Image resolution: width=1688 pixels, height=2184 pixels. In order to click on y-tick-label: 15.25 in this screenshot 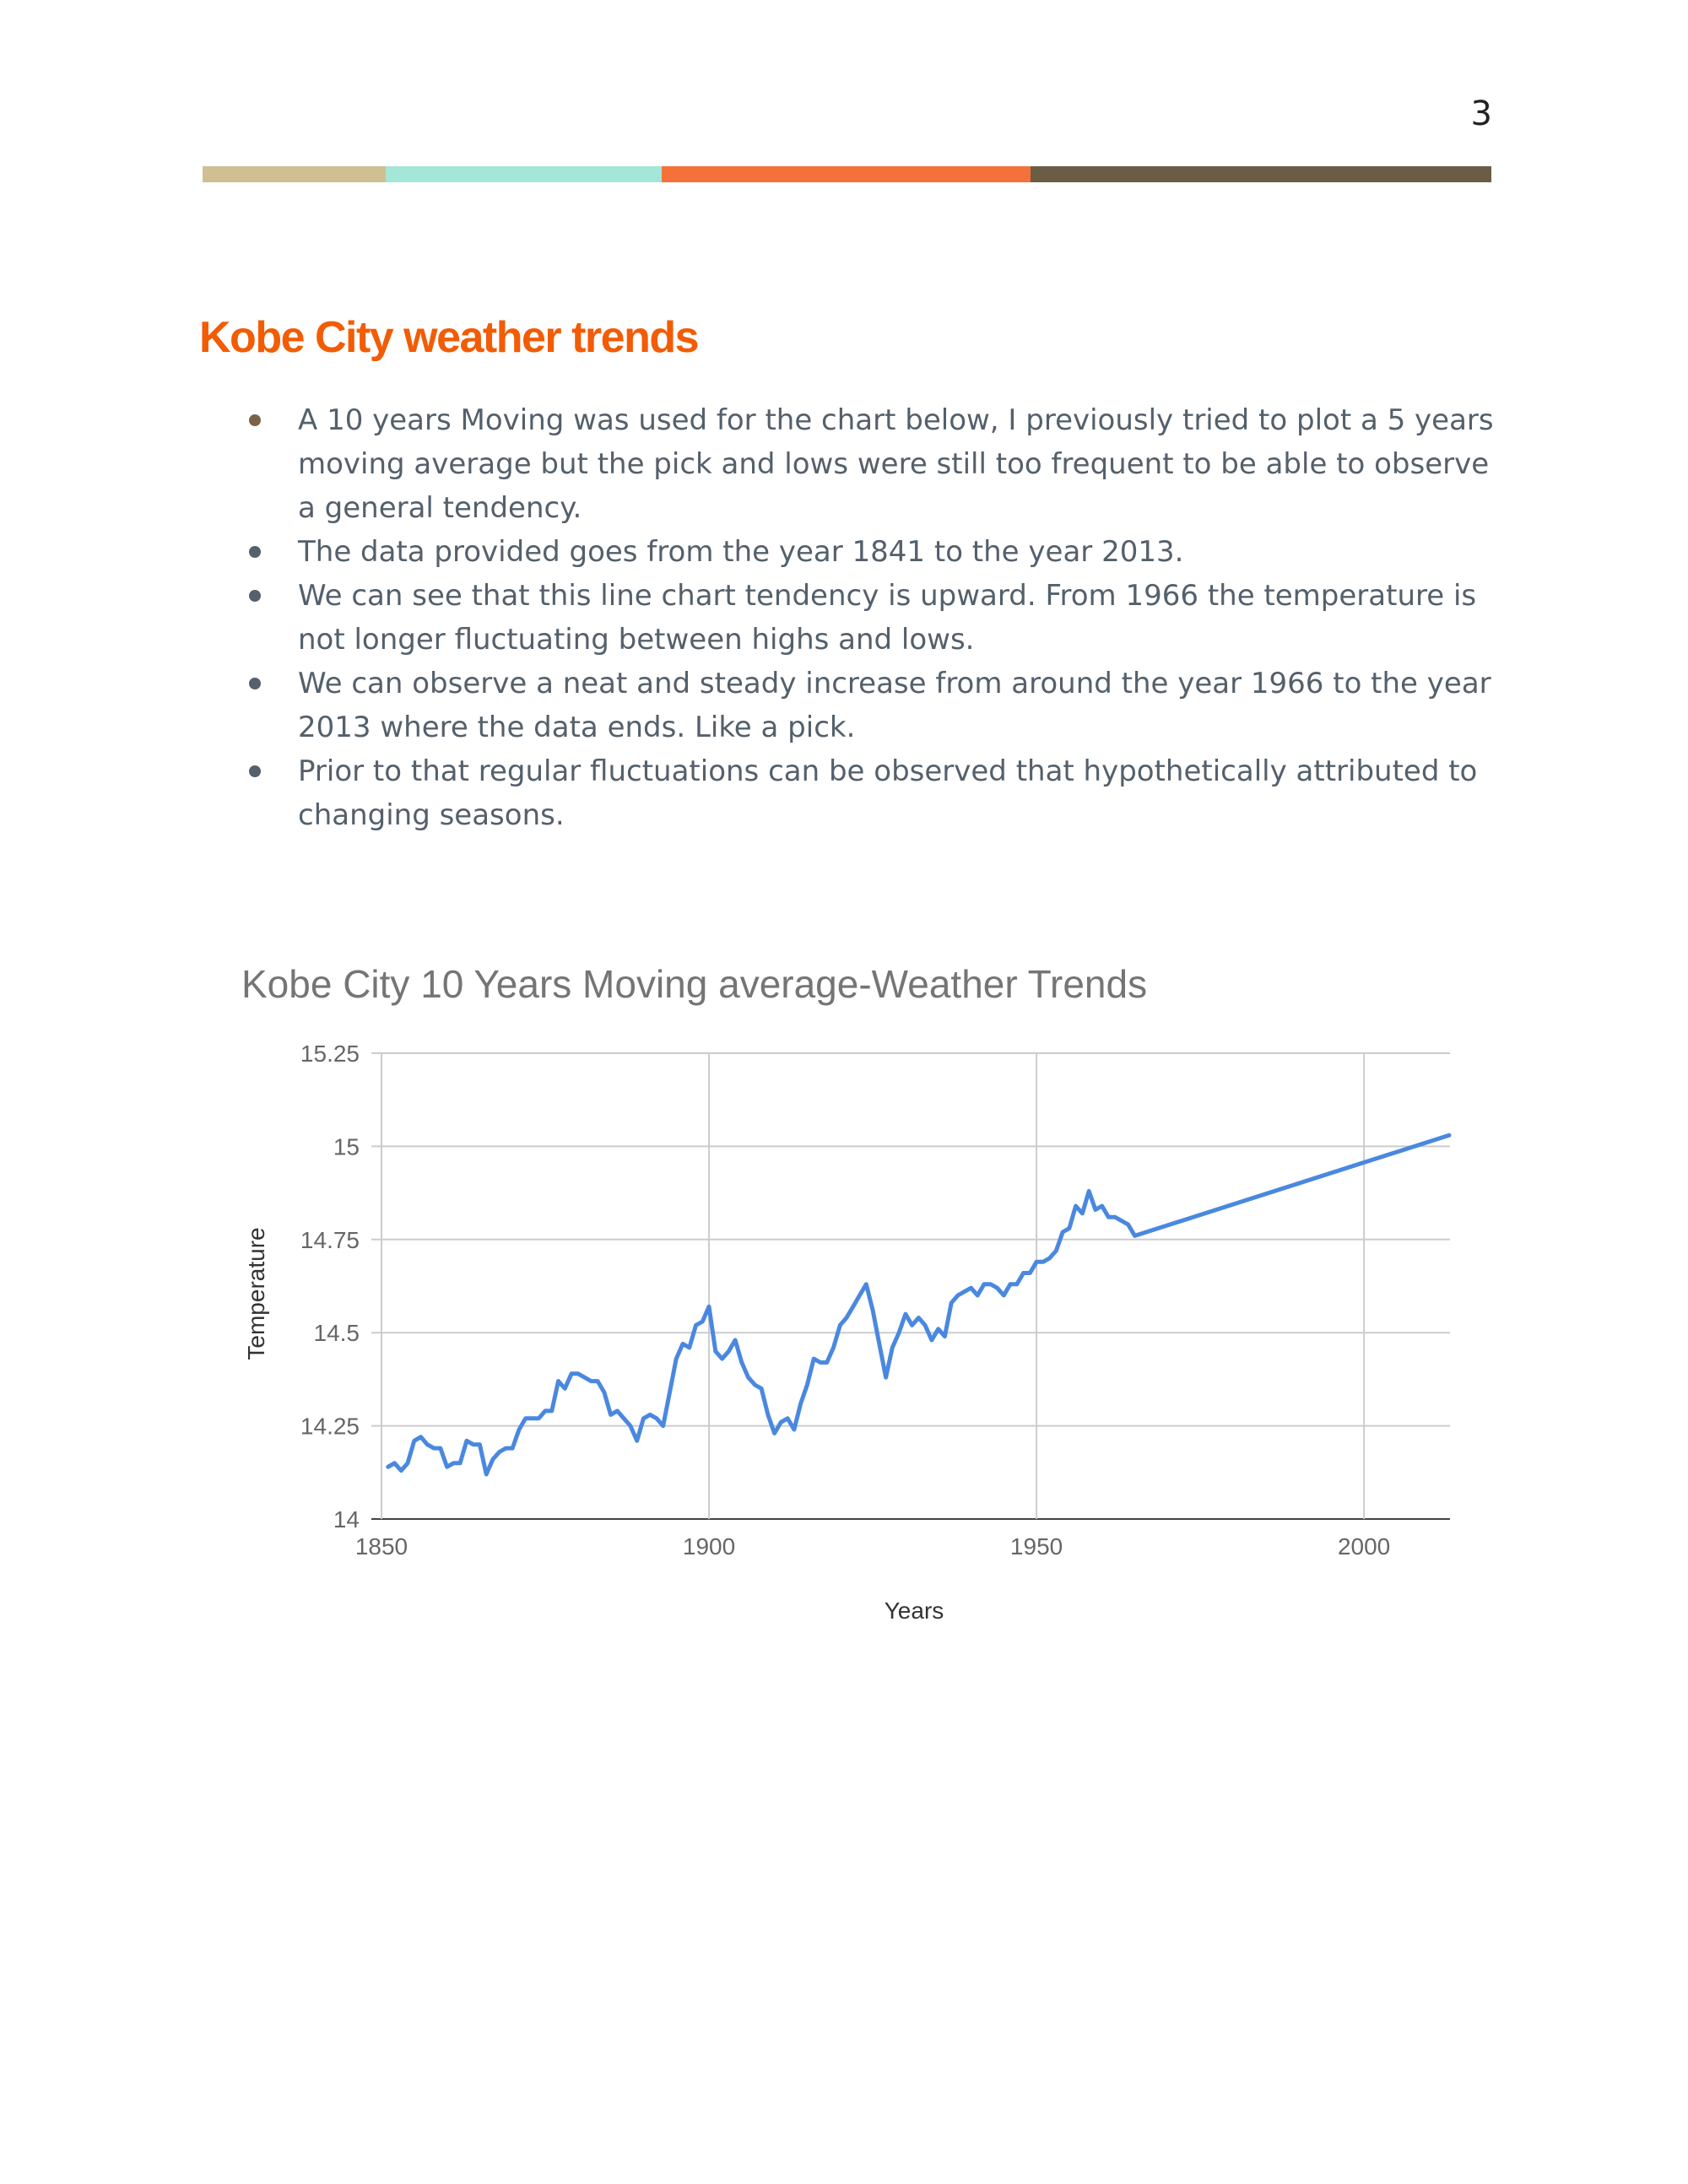, I will do `click(330, 1054)`.